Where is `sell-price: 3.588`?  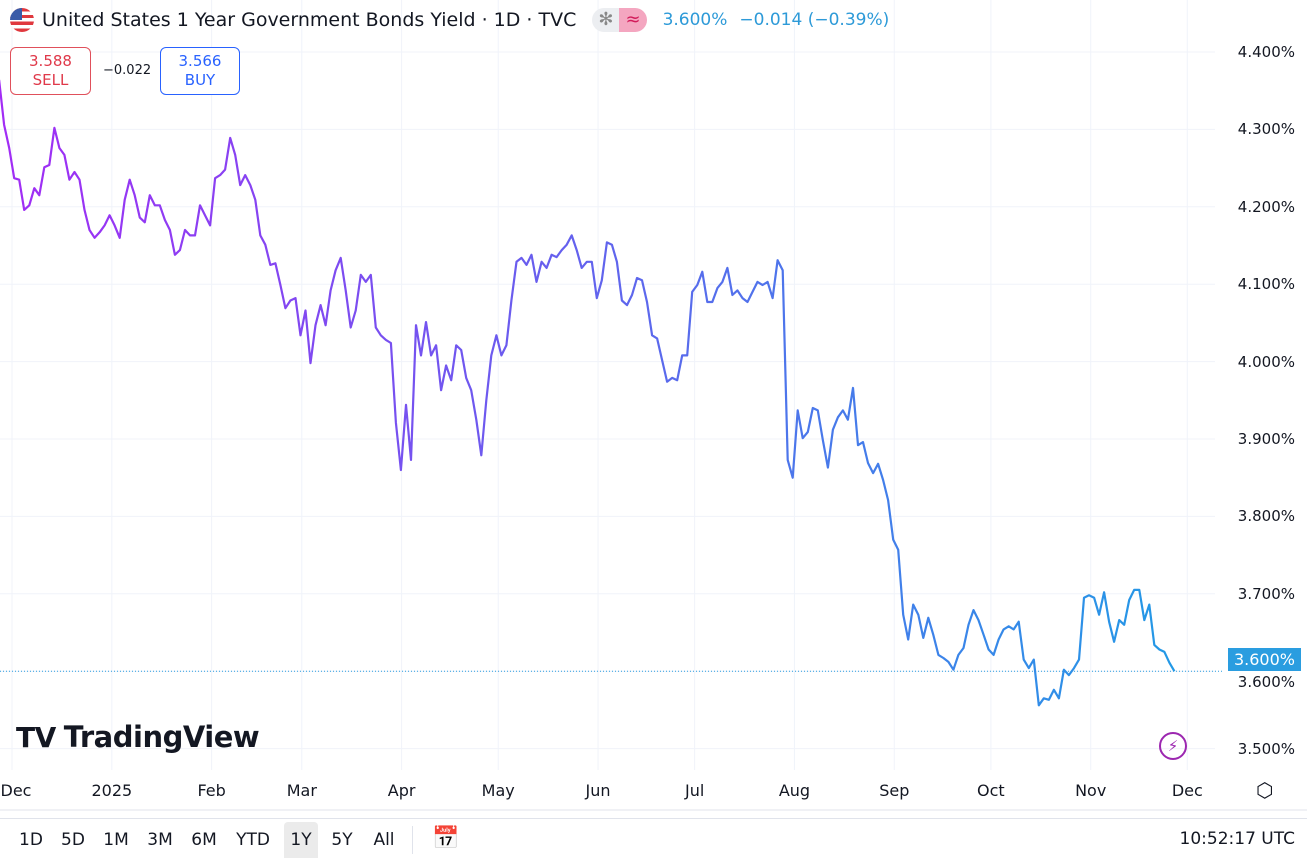
sell-price: 3.588 is located at coordinates (50, 61).